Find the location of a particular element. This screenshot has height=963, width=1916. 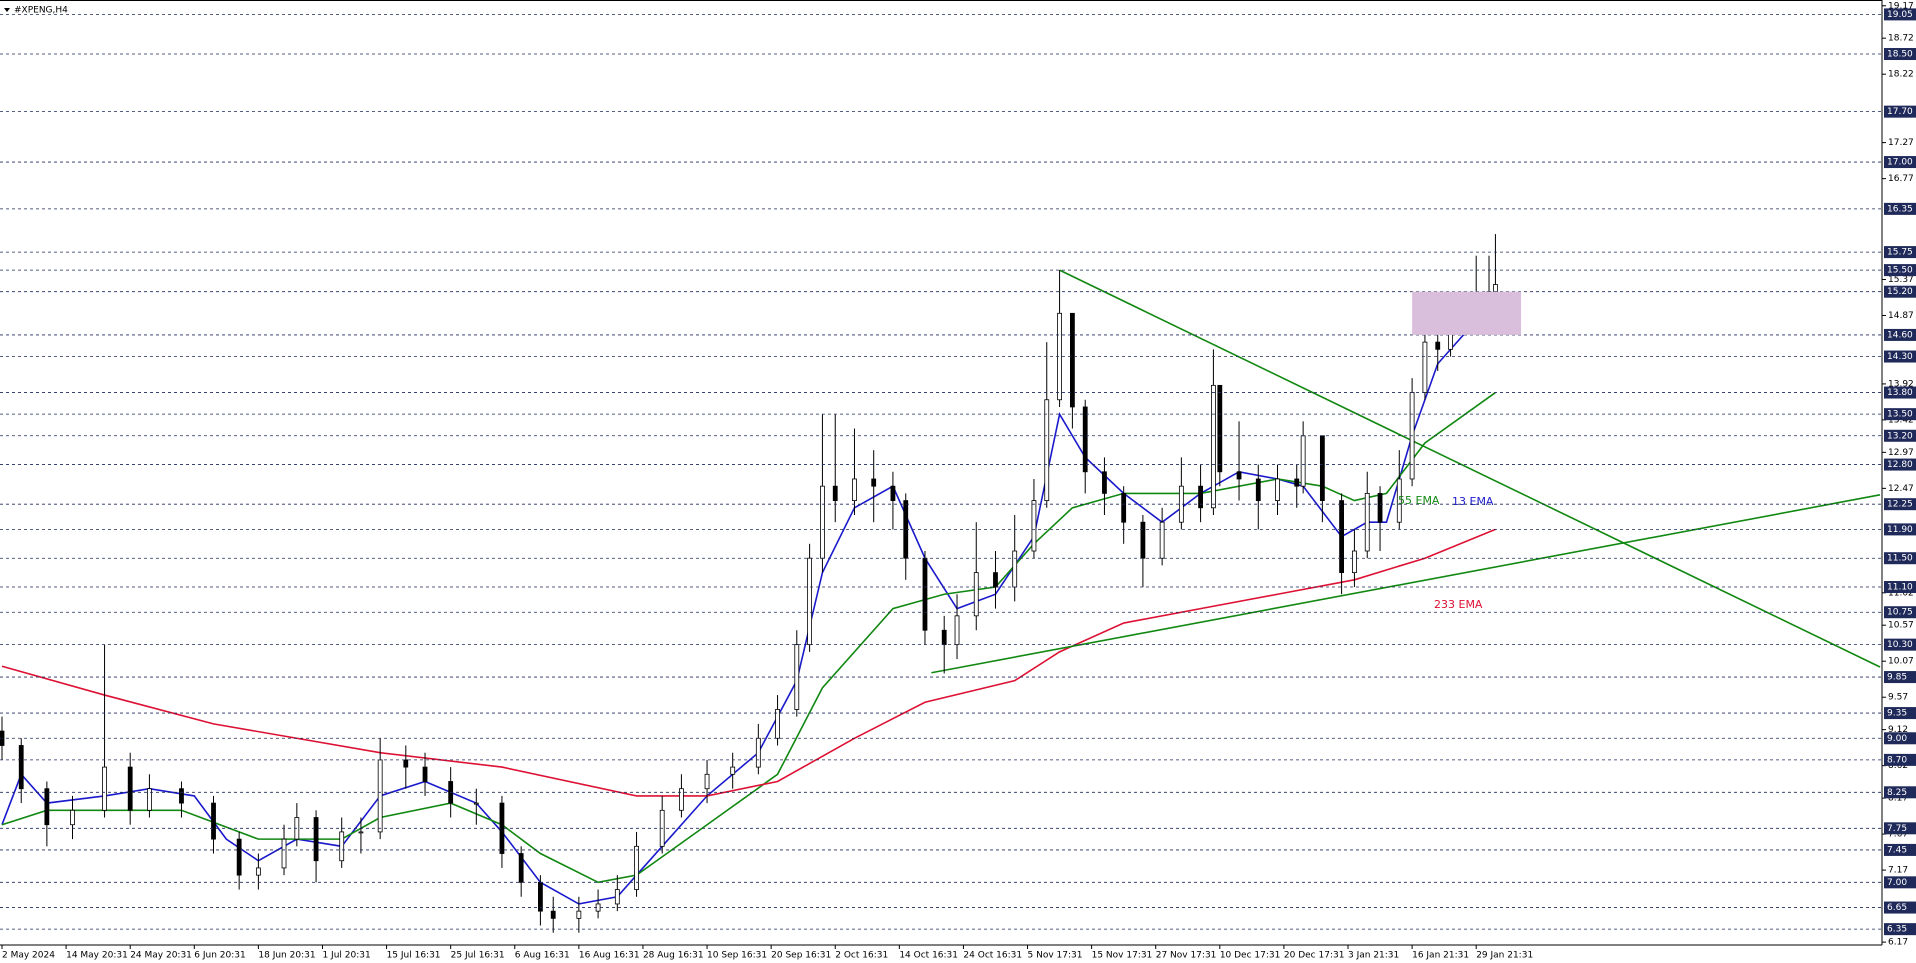

x-tick-label: 18 Jun 20:31 is located at coordinates (286, 956).